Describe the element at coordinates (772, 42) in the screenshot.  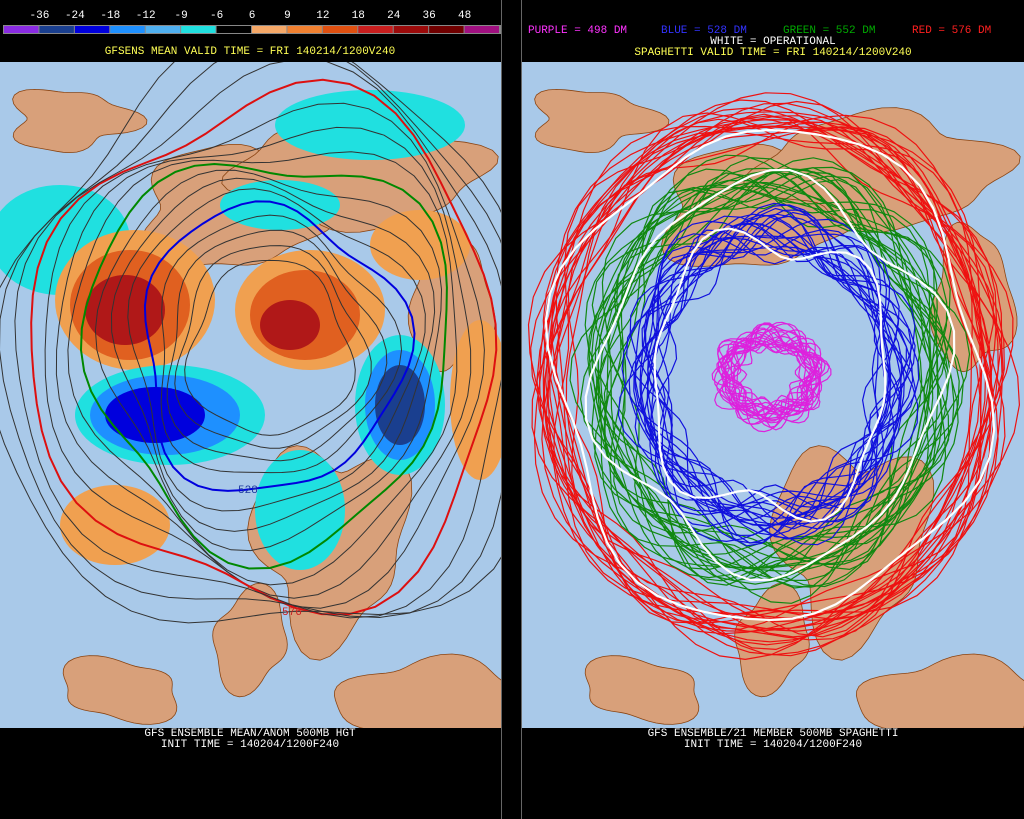
I see `legend-entry: WHITE = OPERATIONAL` at that location.